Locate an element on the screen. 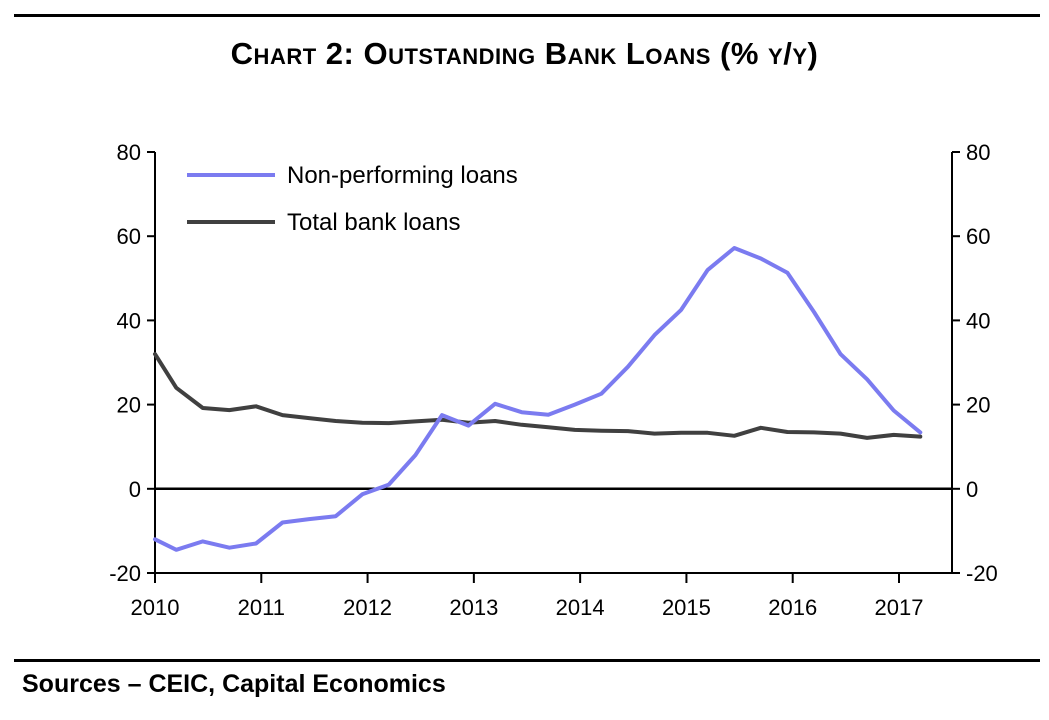 Image resolution: width=1049 pixels, height=720 pixels. x-tick-label: 2013 is located at coordinates (473, 607).